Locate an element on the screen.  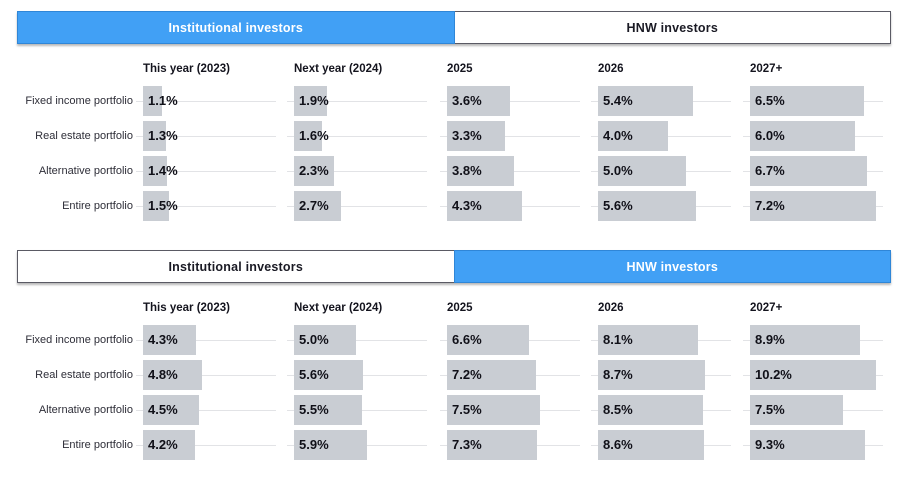
value-label: 6.7% is located at coordinates (770, 170).